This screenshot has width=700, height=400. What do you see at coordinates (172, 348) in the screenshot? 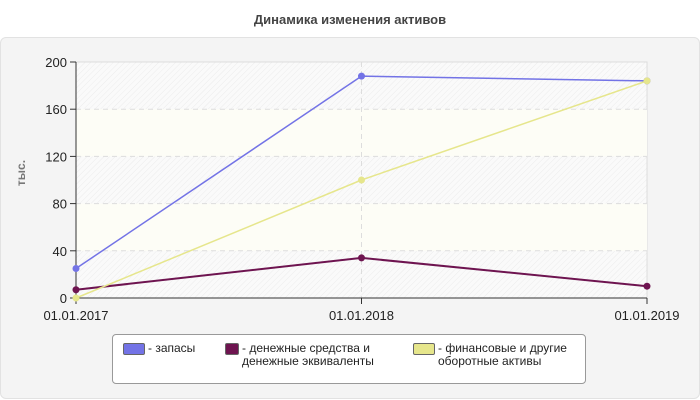
I see `legend-label: - запасы` at bounding box center [172, 348].